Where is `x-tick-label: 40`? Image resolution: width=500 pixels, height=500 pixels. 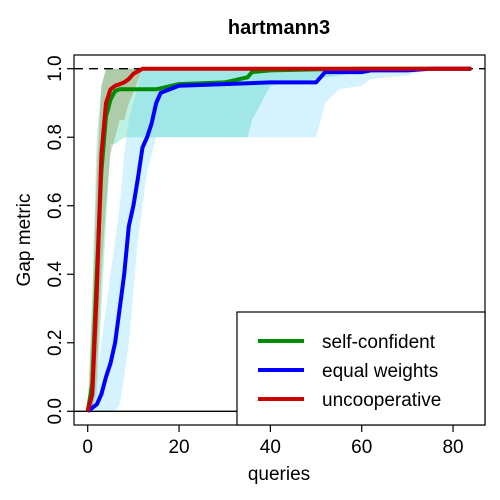 x-tick-label: 40 is located at coordinates (270, 447).